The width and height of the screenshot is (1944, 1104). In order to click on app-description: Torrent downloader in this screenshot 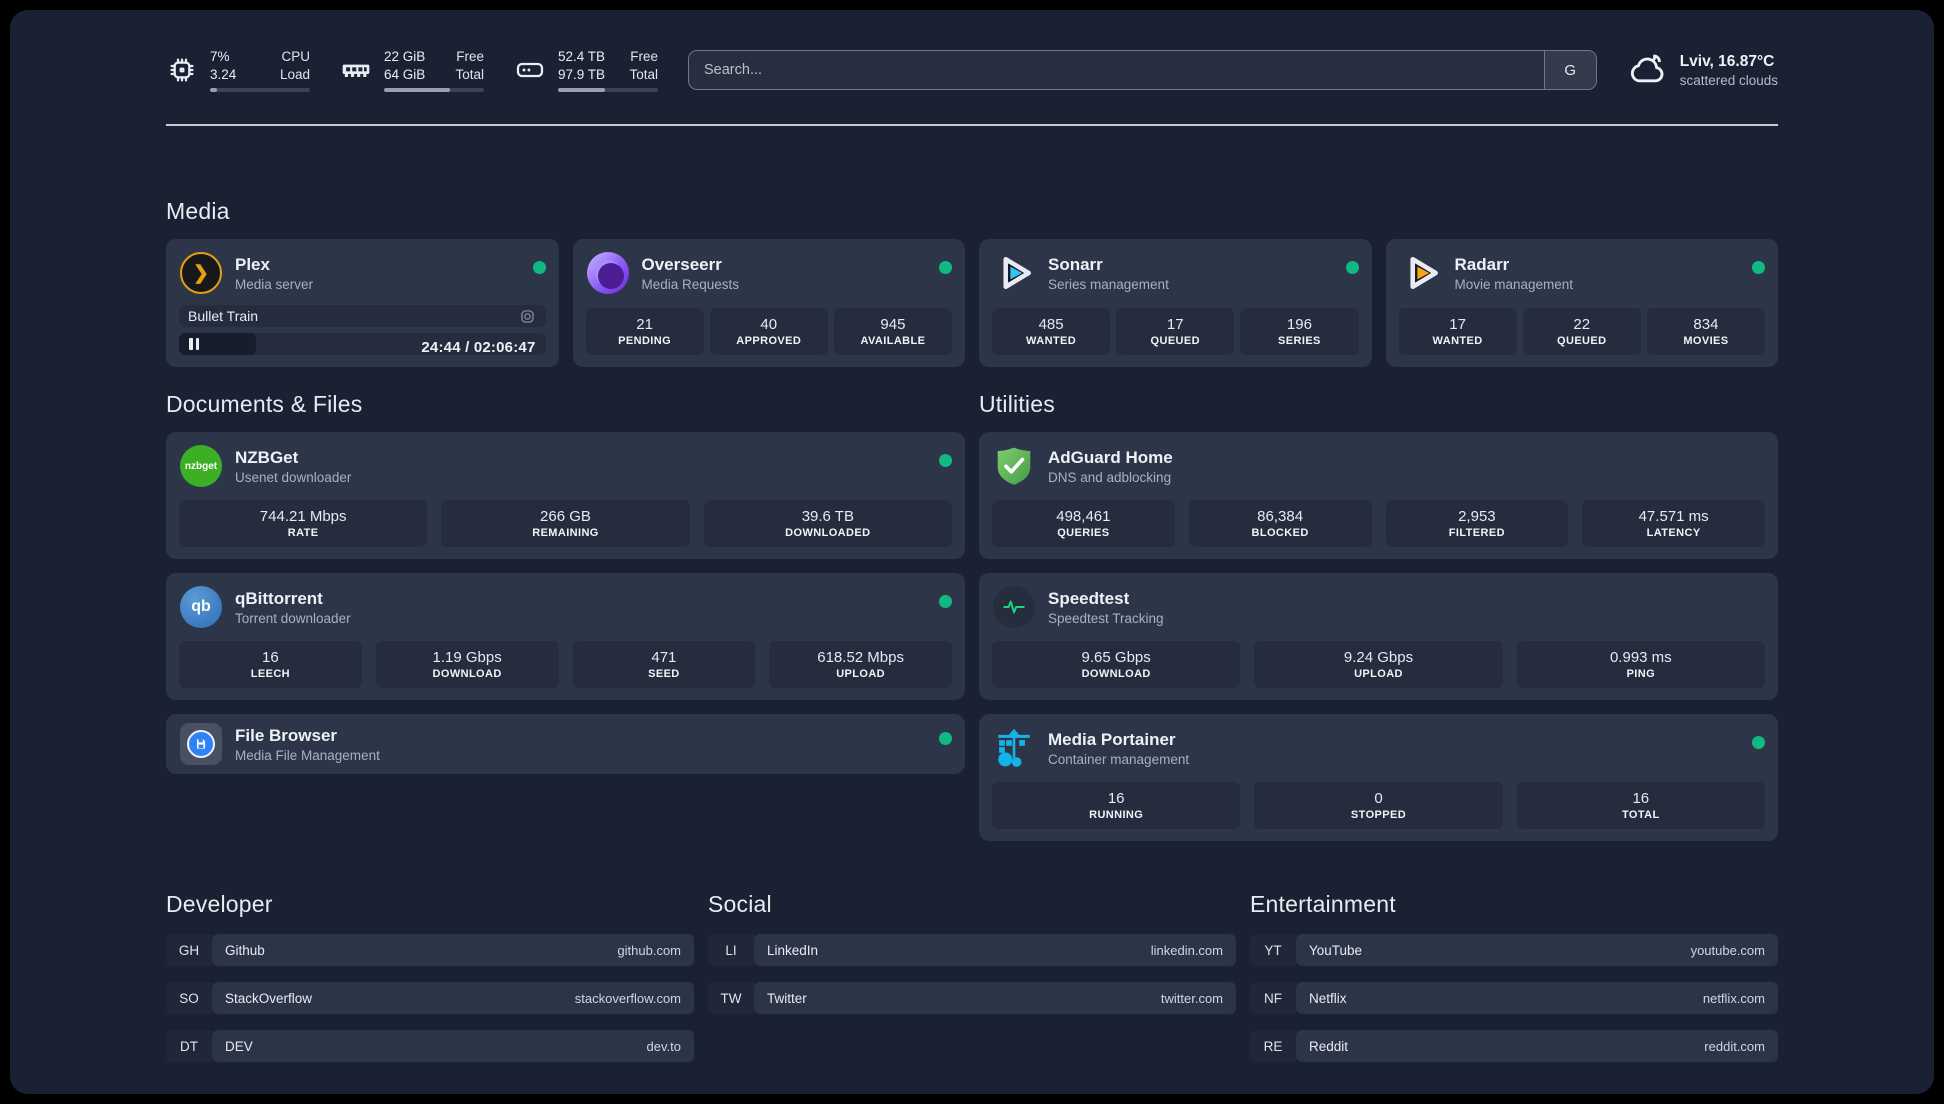, I will do `click(293, 618)`.